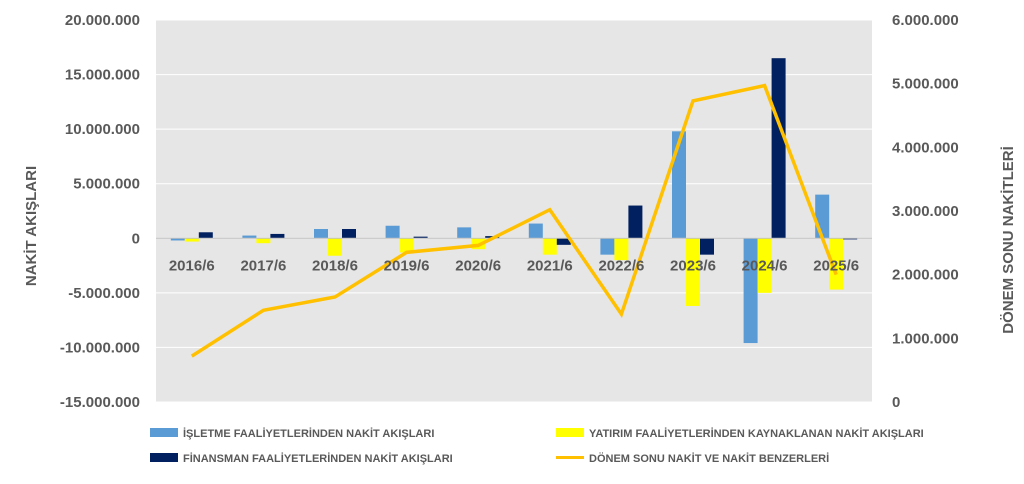  Describe the element at coordinates (407, 265) in the screenshot. I see `category-label: 2019/6` at that location.